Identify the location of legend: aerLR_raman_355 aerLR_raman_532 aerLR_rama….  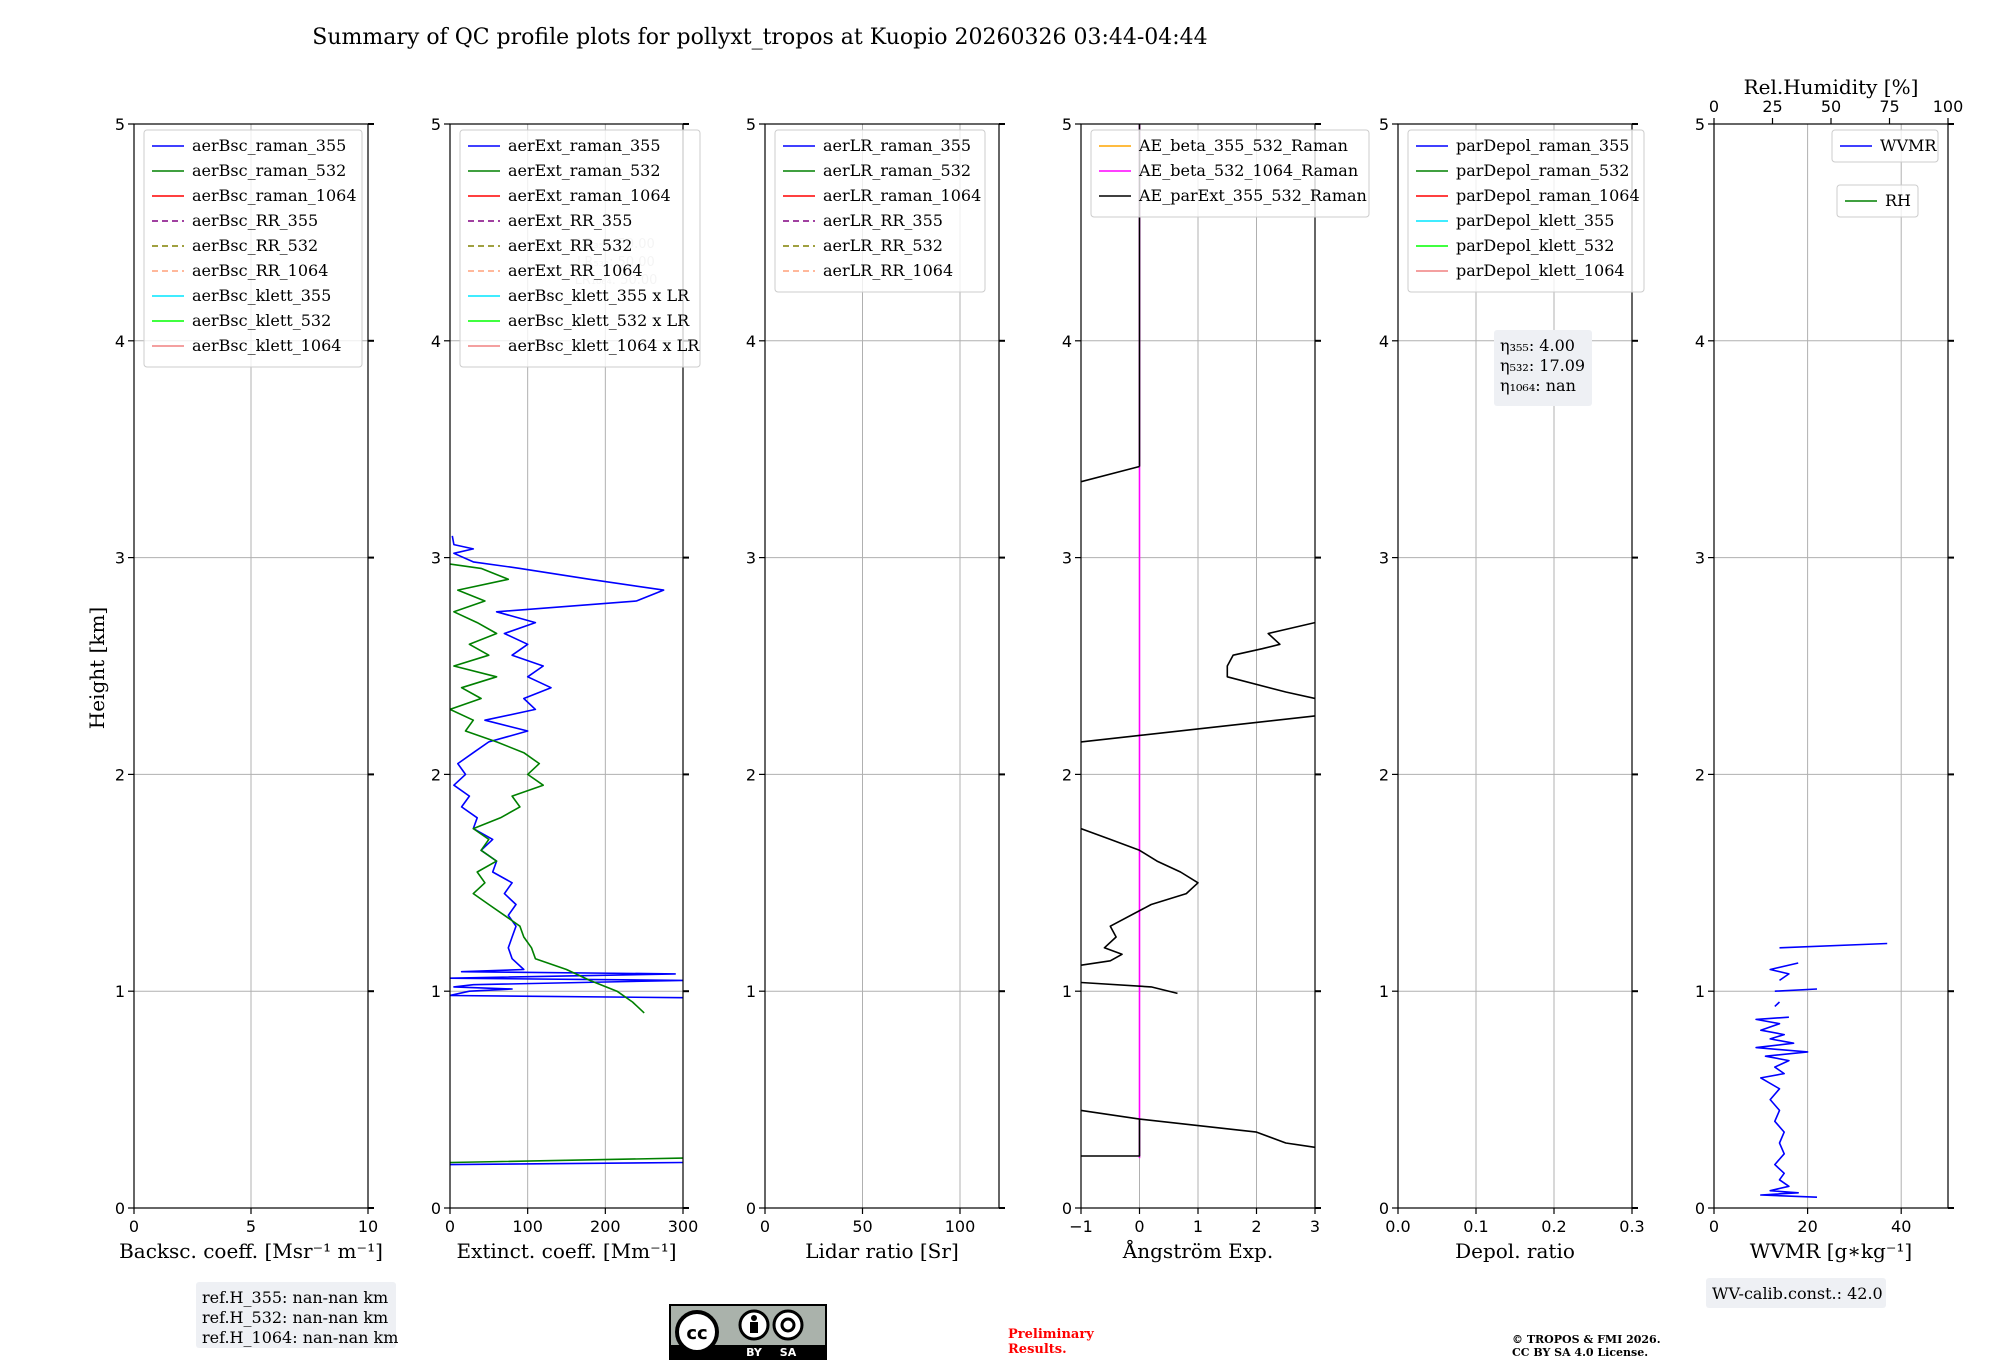
(880, 211).